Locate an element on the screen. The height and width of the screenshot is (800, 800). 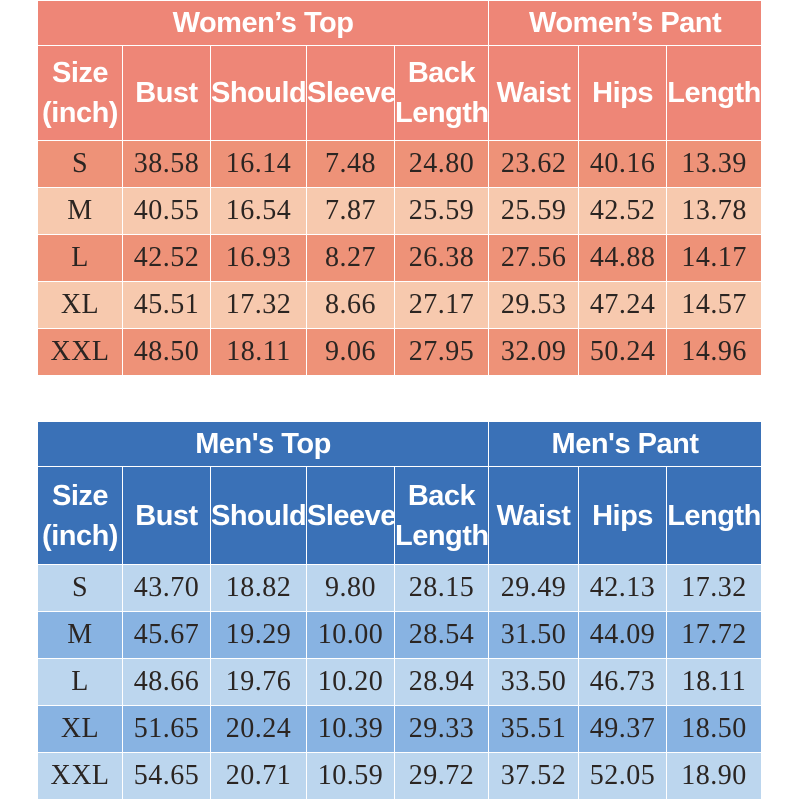
women-top-title: Women’s Top is located at coordinates (263, 23).